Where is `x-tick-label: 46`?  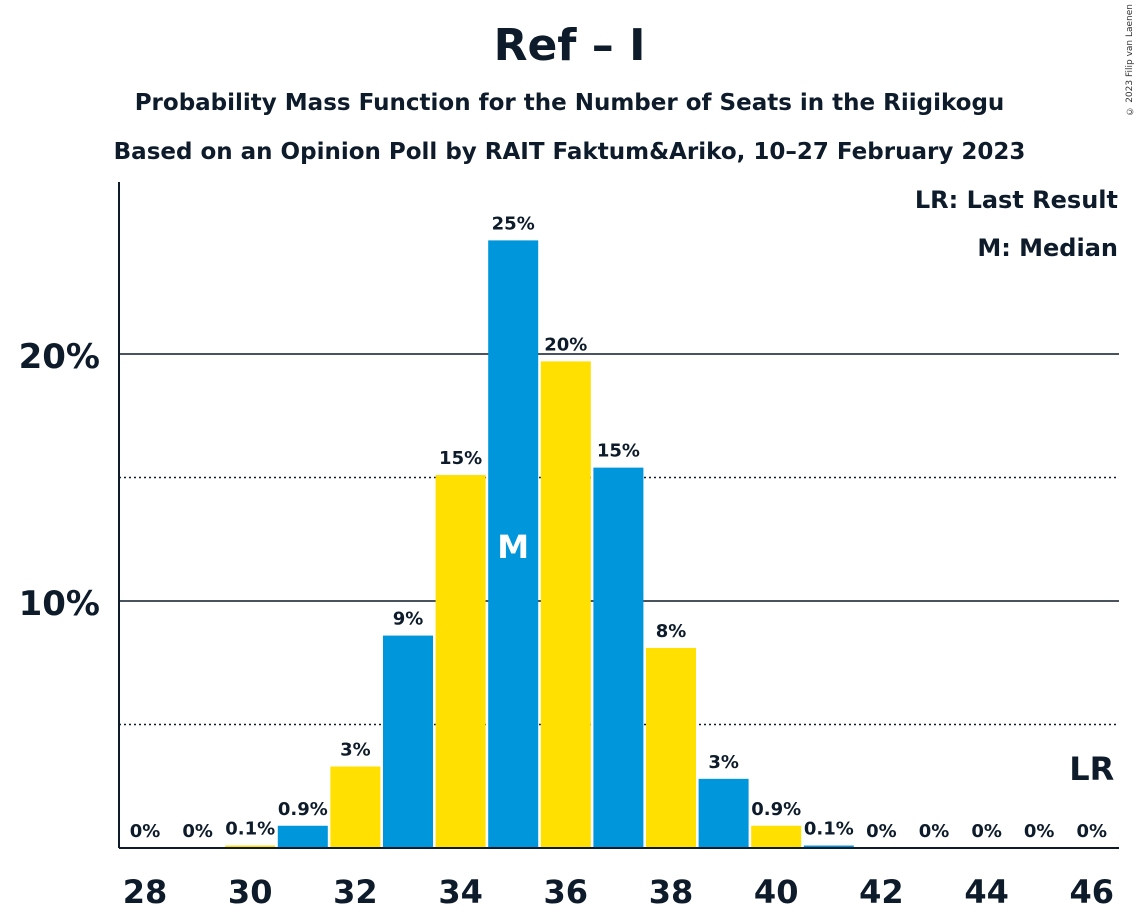
x-tick-label: 46 is located at coordinates (1092, 892).